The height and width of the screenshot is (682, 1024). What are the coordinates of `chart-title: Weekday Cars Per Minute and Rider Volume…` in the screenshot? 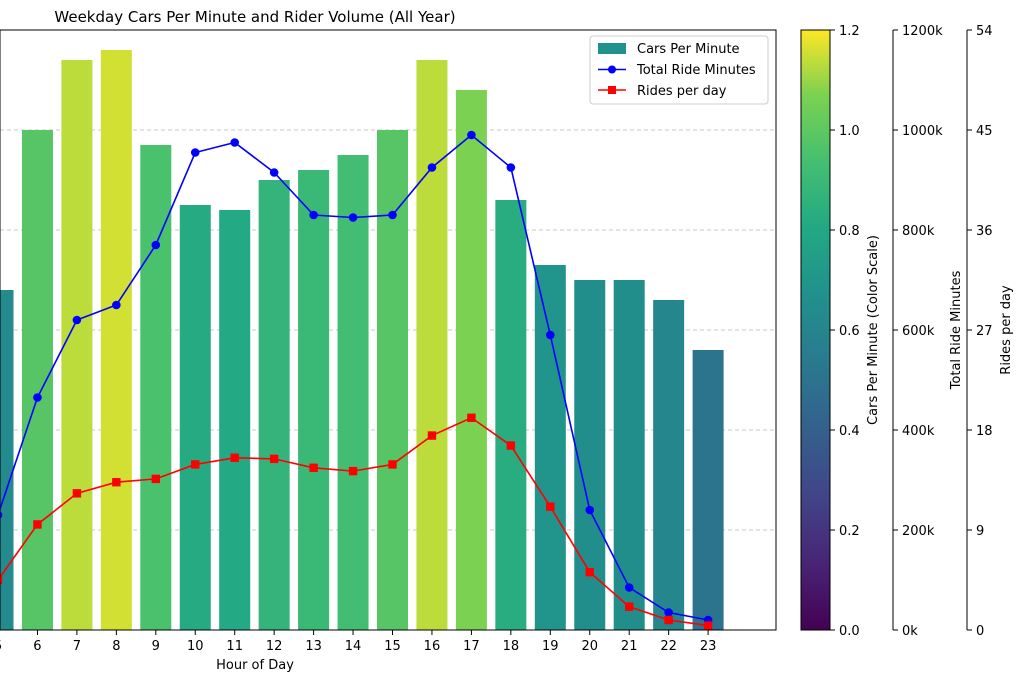 It's located at (254, 17).